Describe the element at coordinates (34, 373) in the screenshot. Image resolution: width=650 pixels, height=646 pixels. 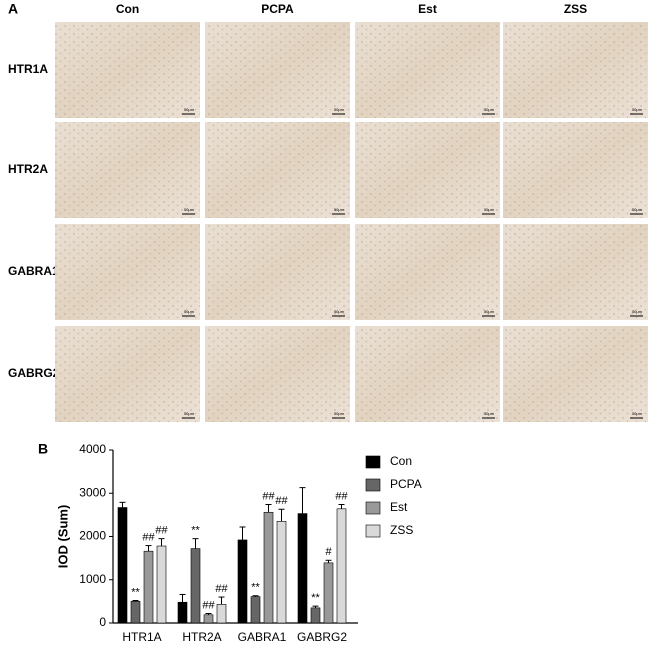
I see `row-label: GABRG2` at that location.